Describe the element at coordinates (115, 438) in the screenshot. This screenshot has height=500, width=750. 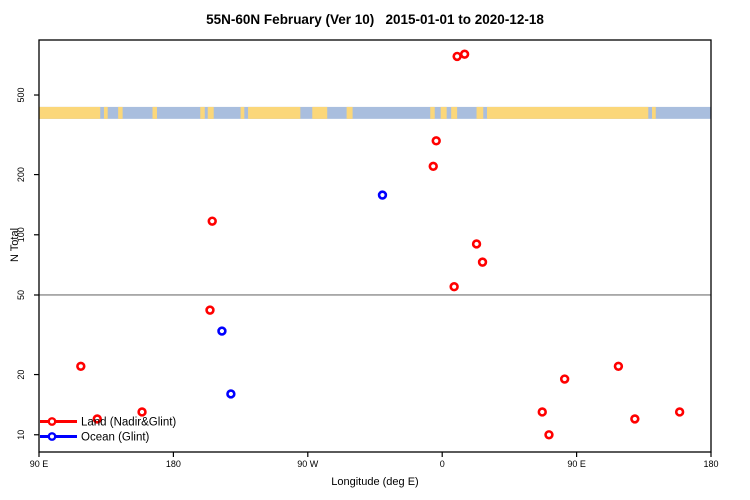
I see `legend-label: Ocean (Glint)` at that location.